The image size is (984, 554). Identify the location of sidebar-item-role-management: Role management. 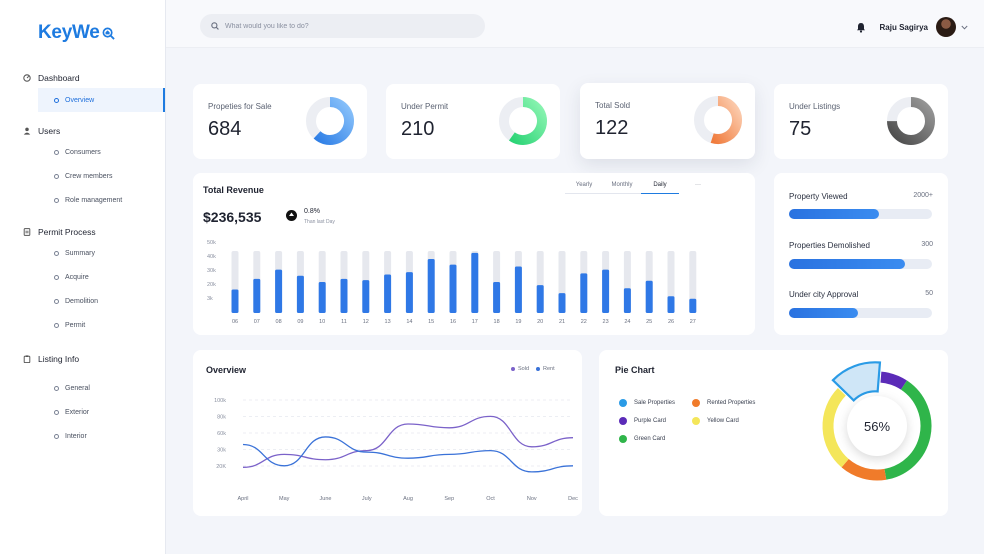
(88, 200).